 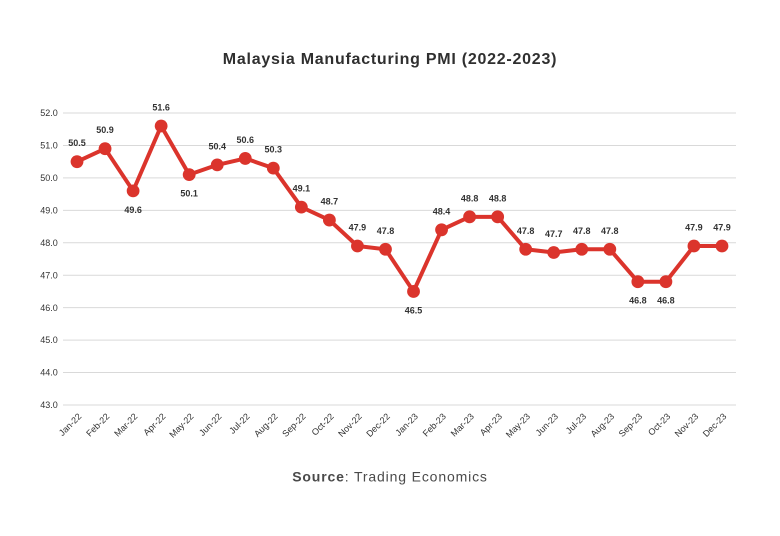 I want to click on svg-text: 50.4, so click(x=217, y=146).